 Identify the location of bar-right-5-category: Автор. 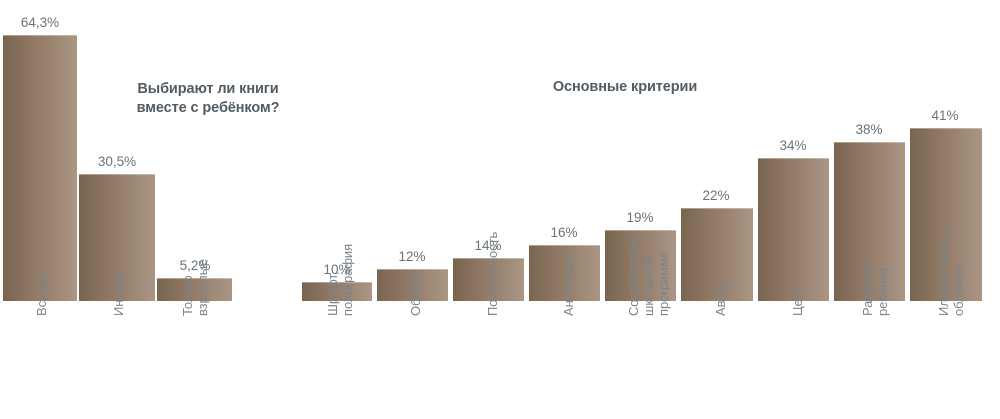
(720, 298).